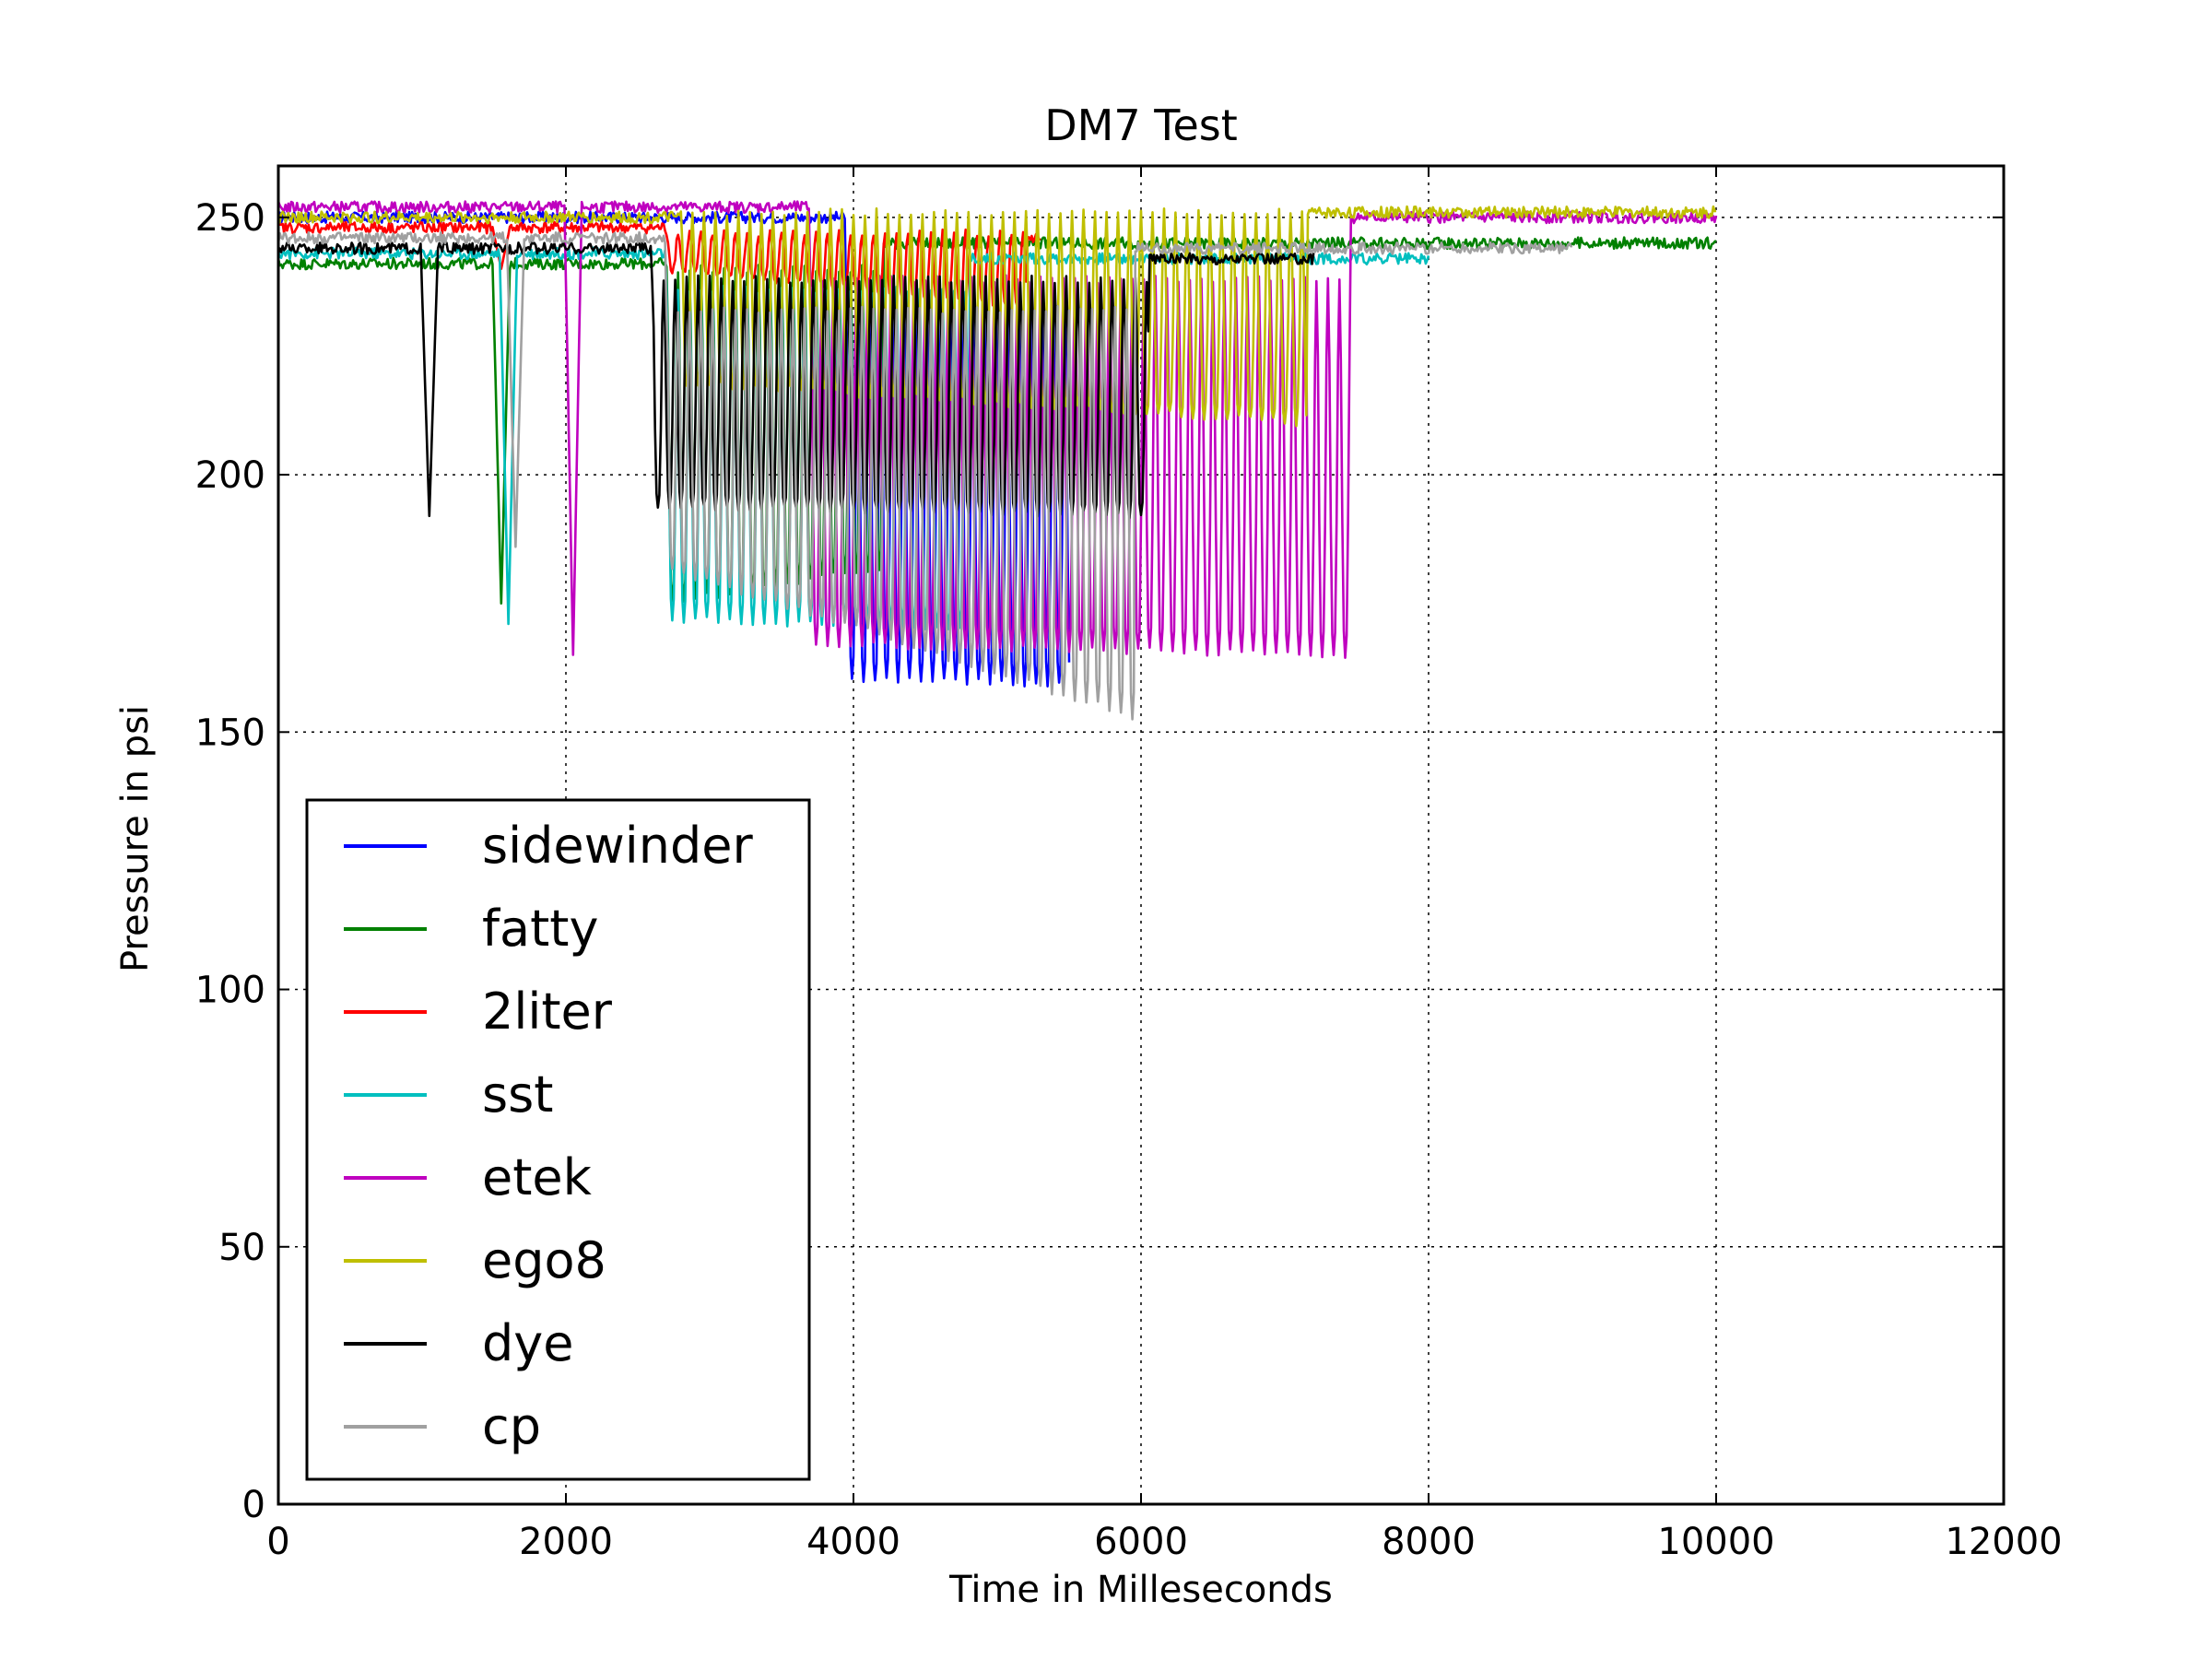 This screenshot has height=1659, width=2212. I want to click on legend-label-sidewinder: sidewinder, so click(618, 846).